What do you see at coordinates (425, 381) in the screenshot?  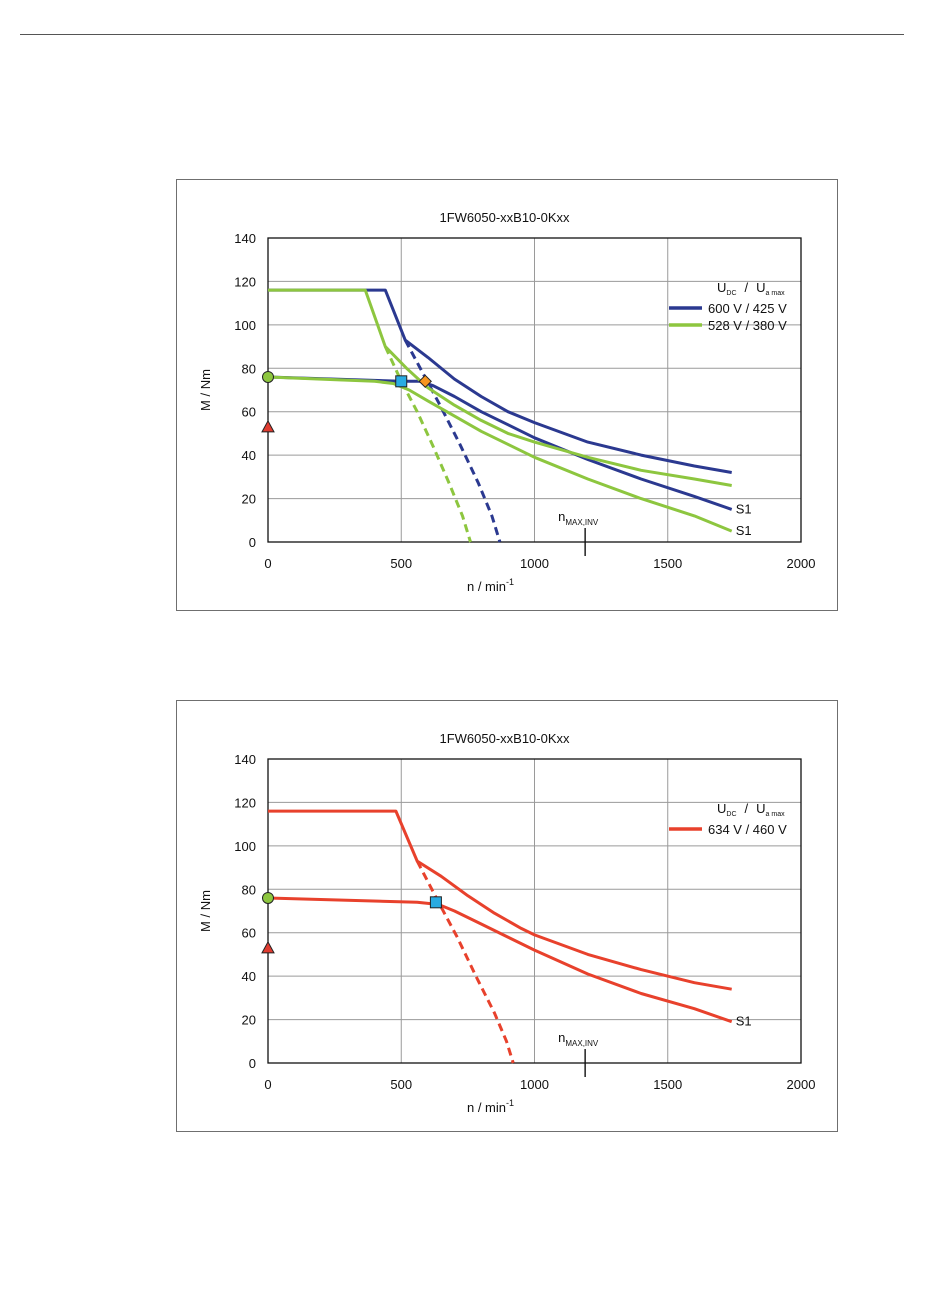 I see `marker-diamond` at bounding box center [425, 381].